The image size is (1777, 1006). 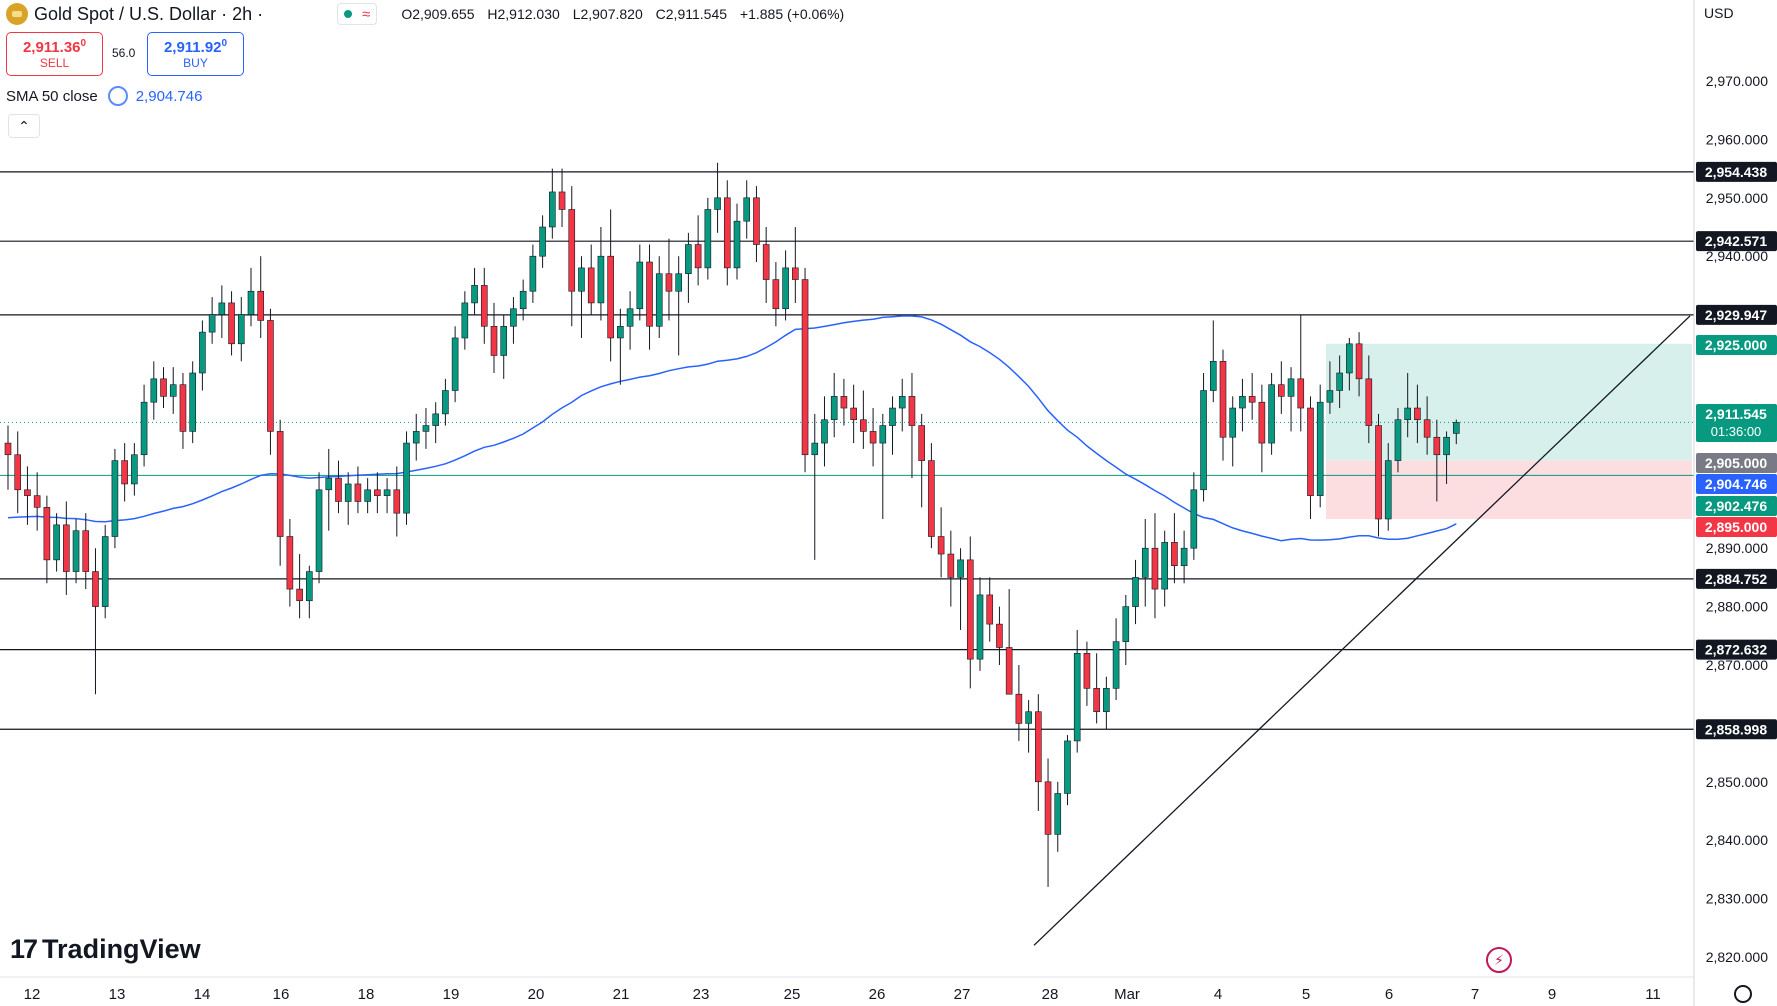 I want to click on time-axis: 12 13 14 16 18 19 20 21 23 25 26 27 28 Mar 4 5 6 7 9 11, so click(x=847, y=989).